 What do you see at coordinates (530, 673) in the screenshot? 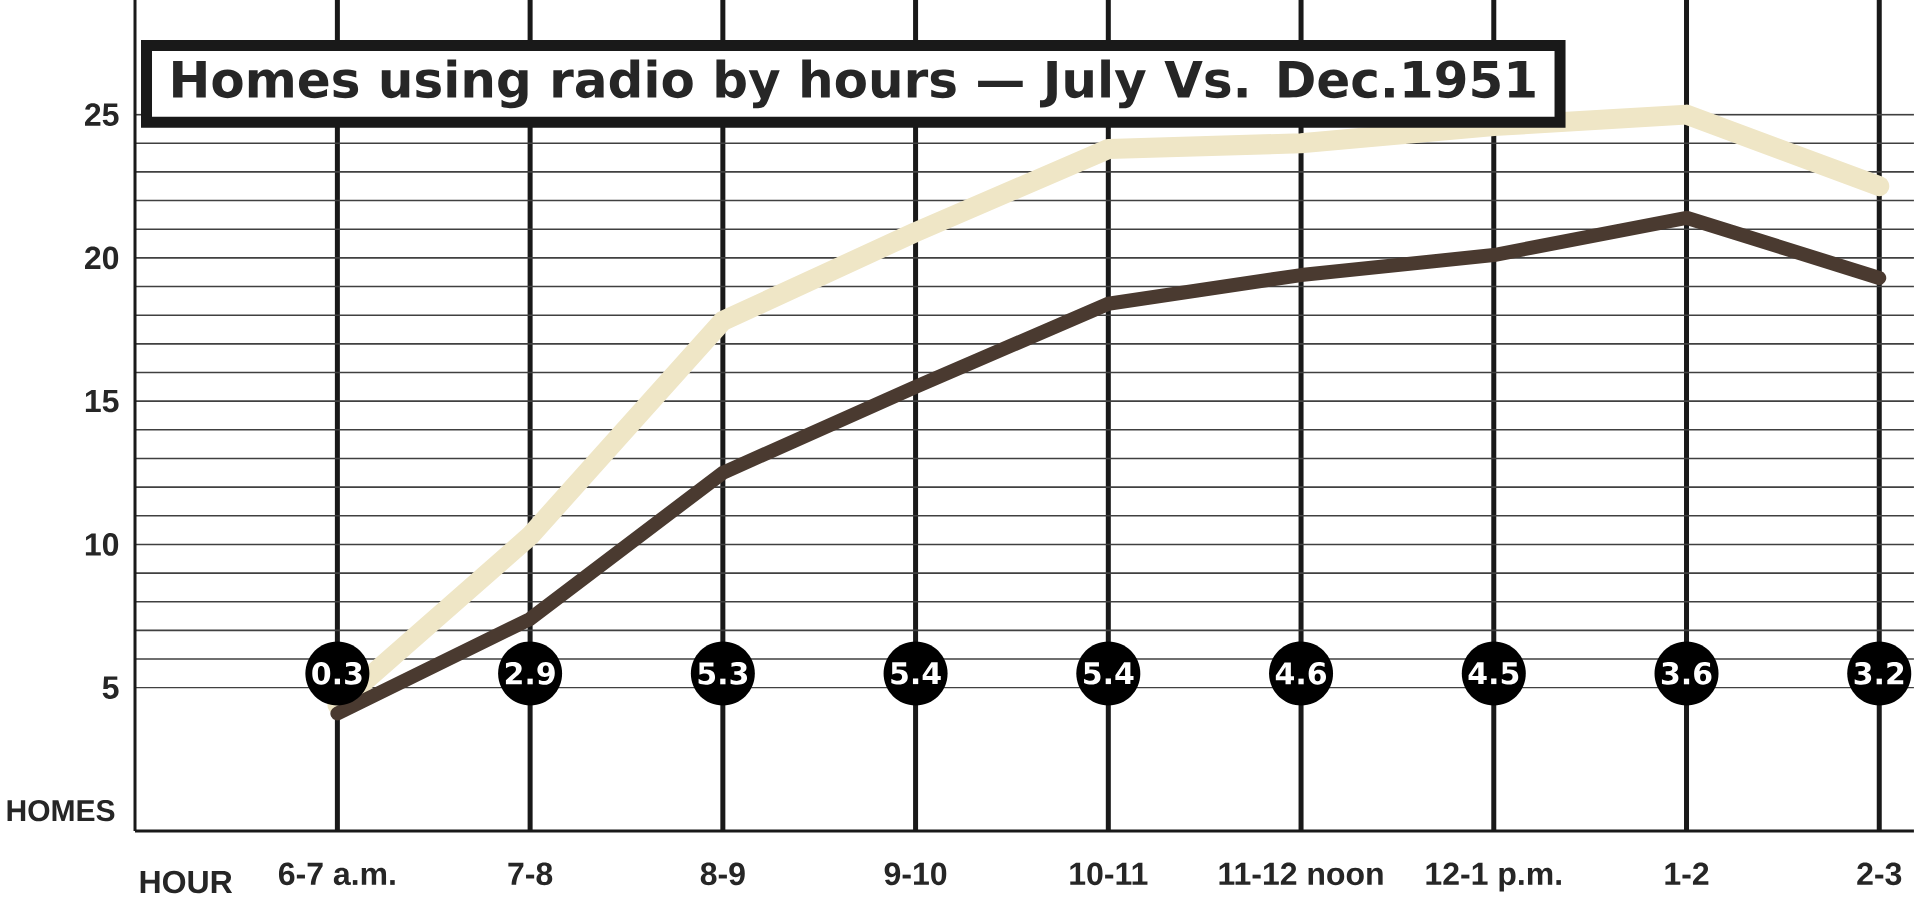
I see `annotation: 2.9` at bounding box center [530, 673].